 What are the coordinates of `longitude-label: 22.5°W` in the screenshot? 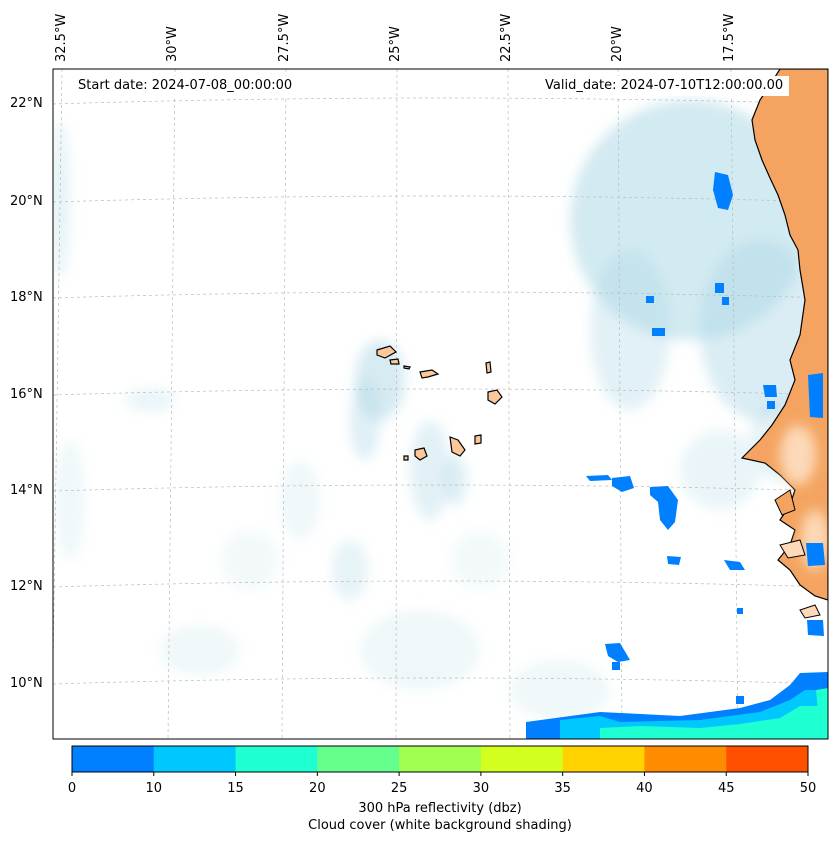 It's located at (506, 37).